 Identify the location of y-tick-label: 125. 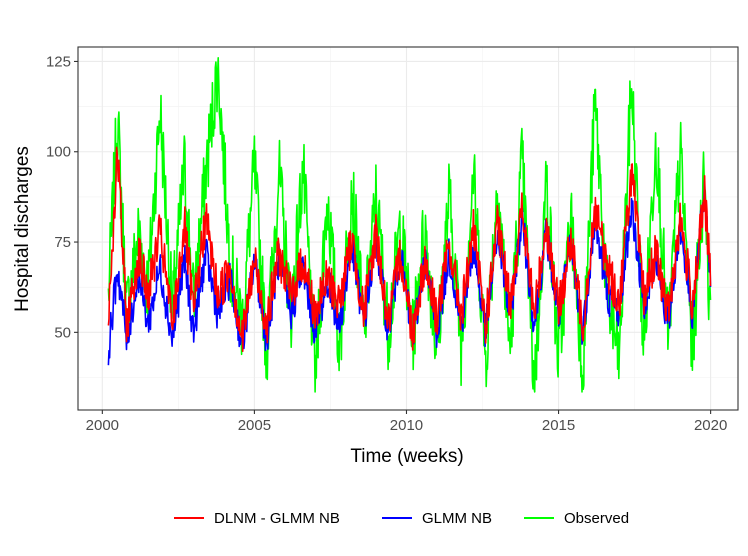
(58, 61).